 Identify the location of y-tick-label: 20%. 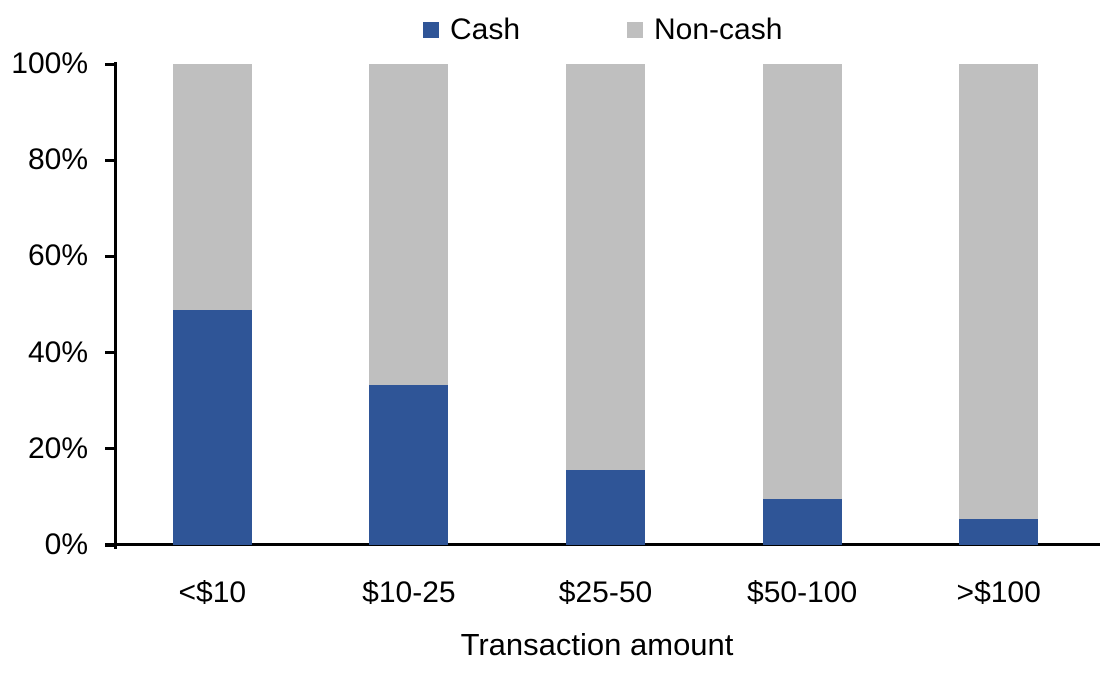
(57, 448).